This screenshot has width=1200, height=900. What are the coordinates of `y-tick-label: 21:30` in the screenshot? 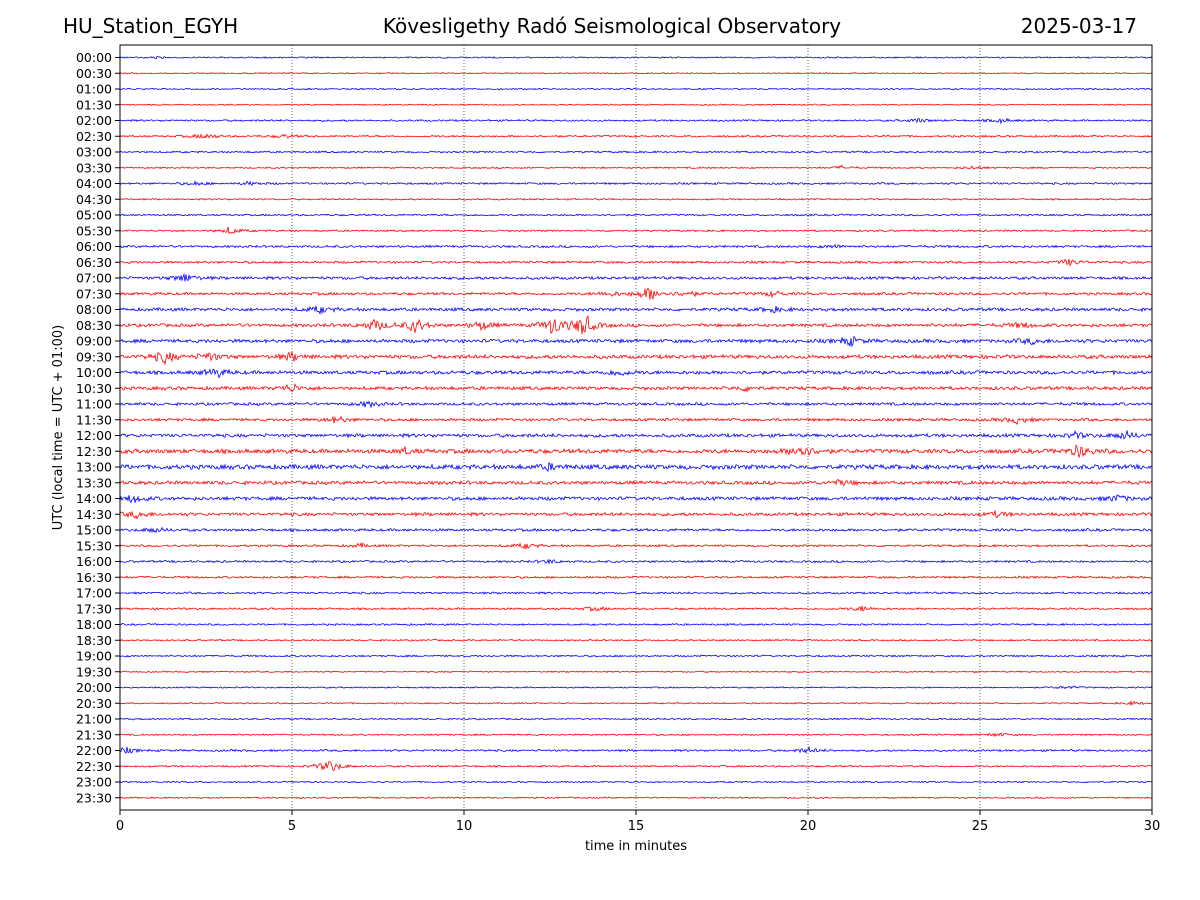 It's located at (94, 734).